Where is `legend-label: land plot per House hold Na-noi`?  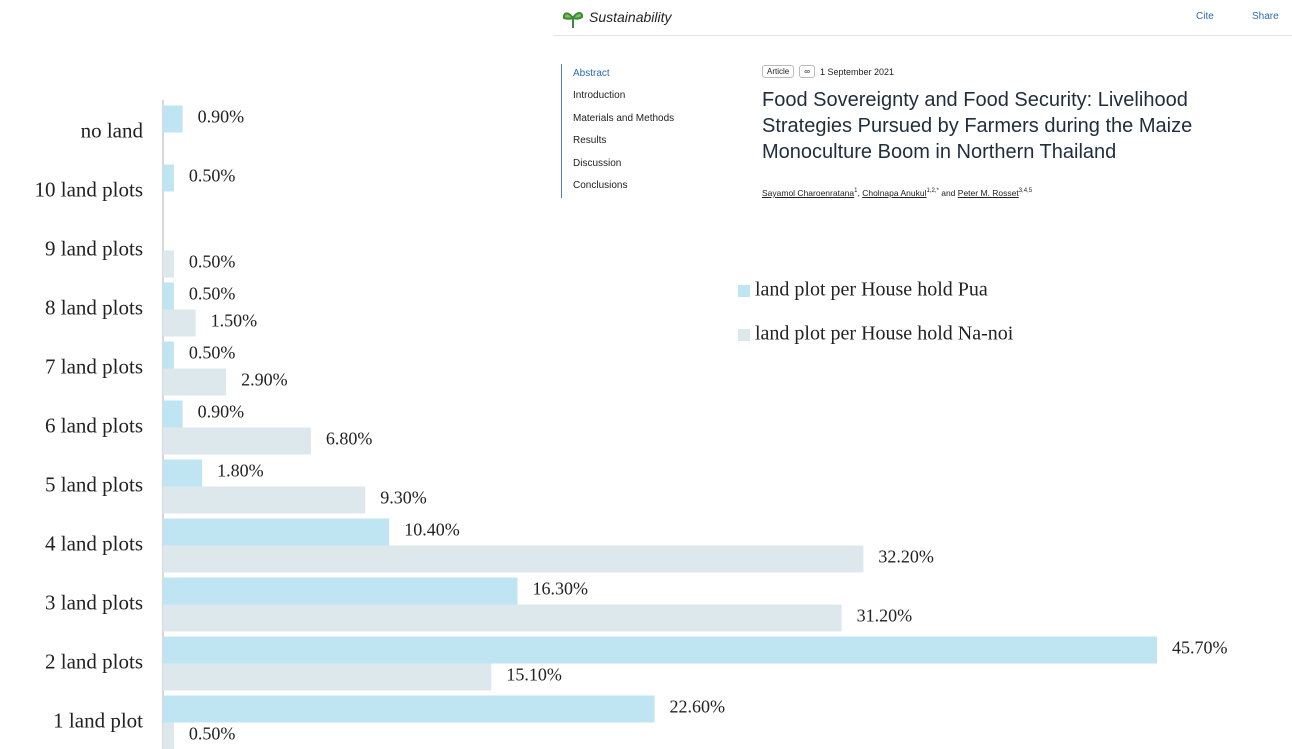 legend-label: land plot per House hold Na-noi is located at coordinates (884, 334).